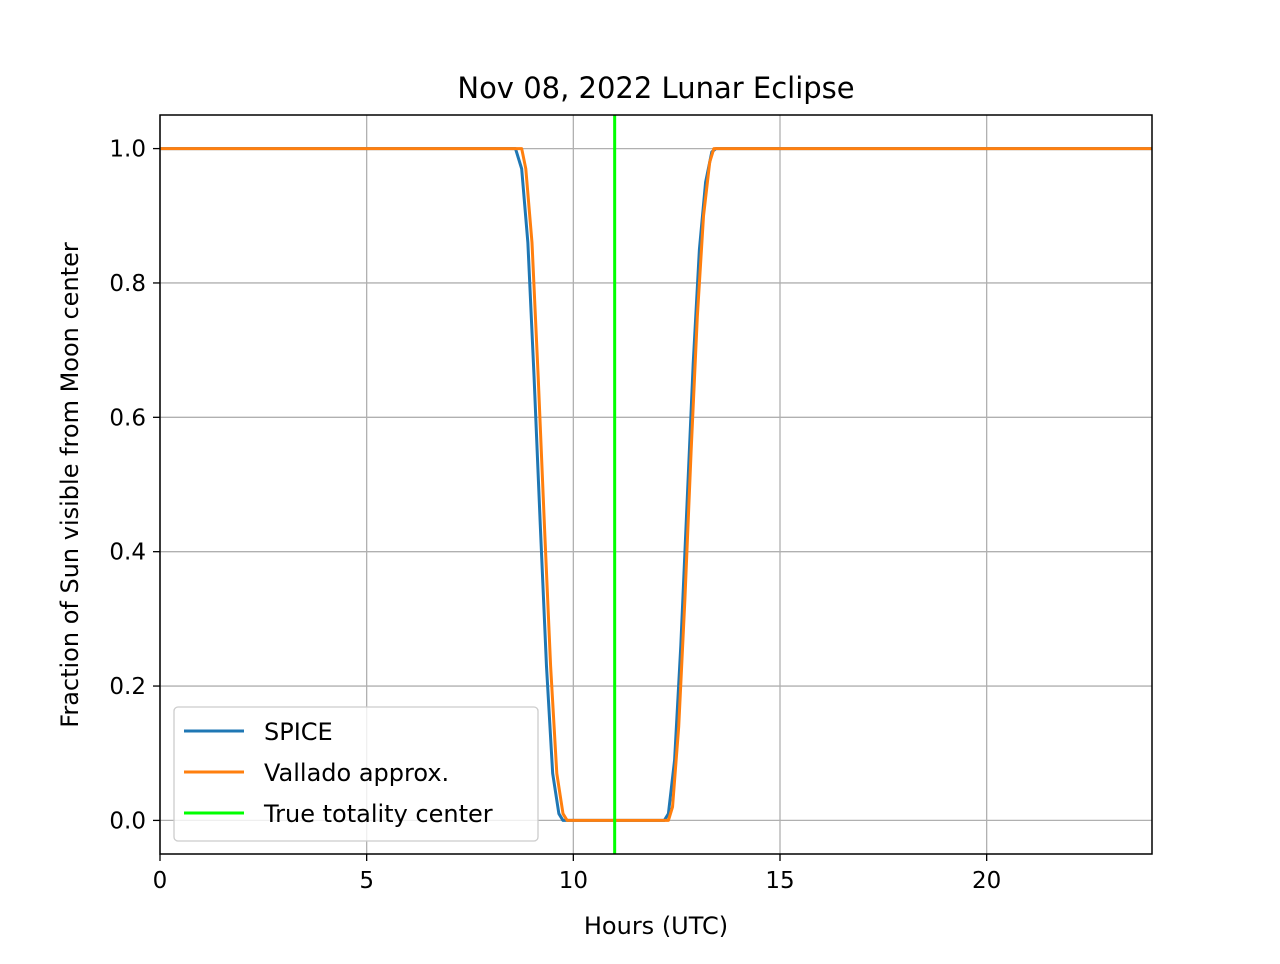 This screenshot has width=1280, height=964. I want to click on x-tick-label: 20, so click(986, 881).